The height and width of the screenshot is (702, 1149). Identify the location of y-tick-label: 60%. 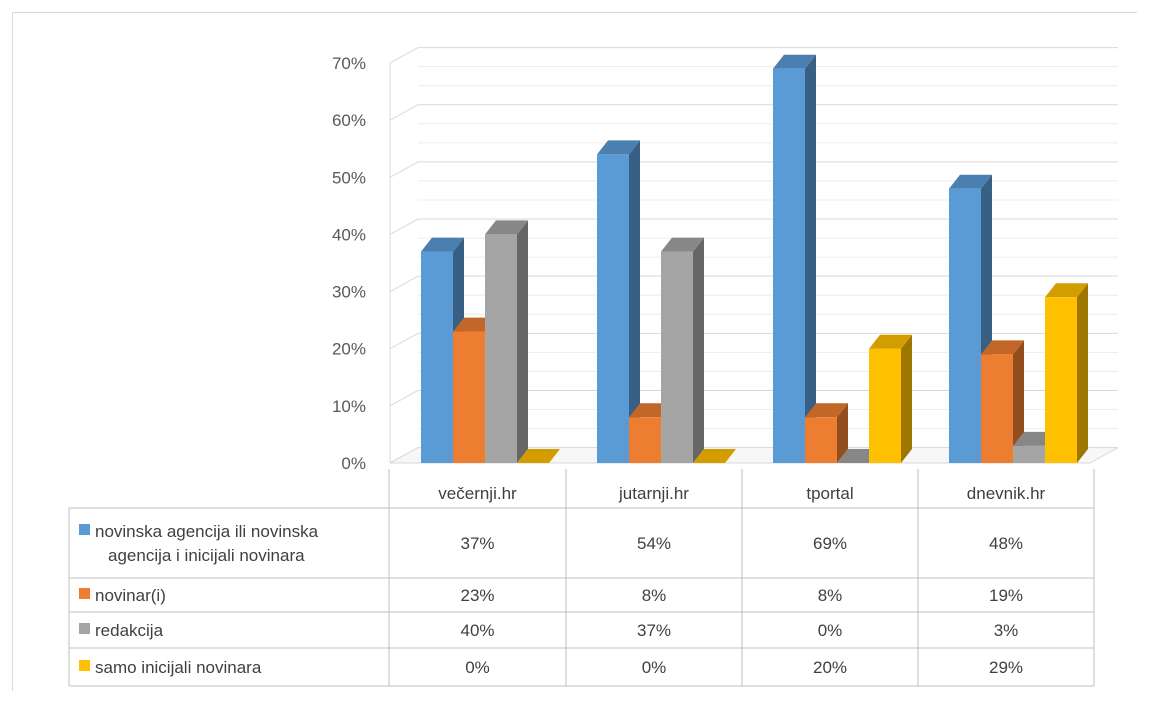
(349, 120).